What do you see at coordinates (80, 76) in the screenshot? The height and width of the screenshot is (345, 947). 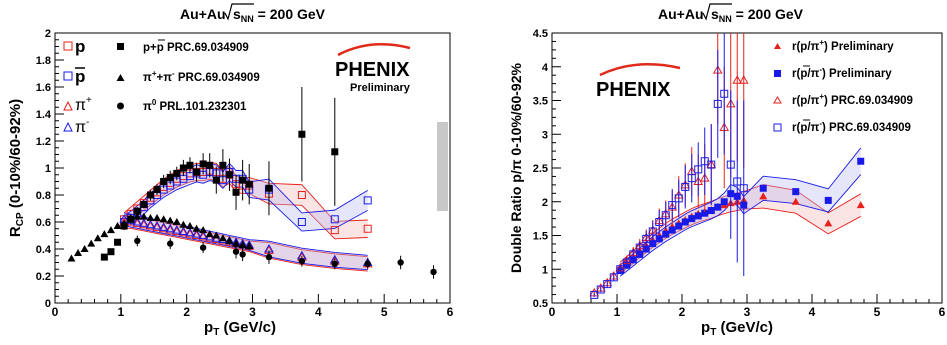 I see `legend-pbar-label: p` at bounding box center [80, 76].